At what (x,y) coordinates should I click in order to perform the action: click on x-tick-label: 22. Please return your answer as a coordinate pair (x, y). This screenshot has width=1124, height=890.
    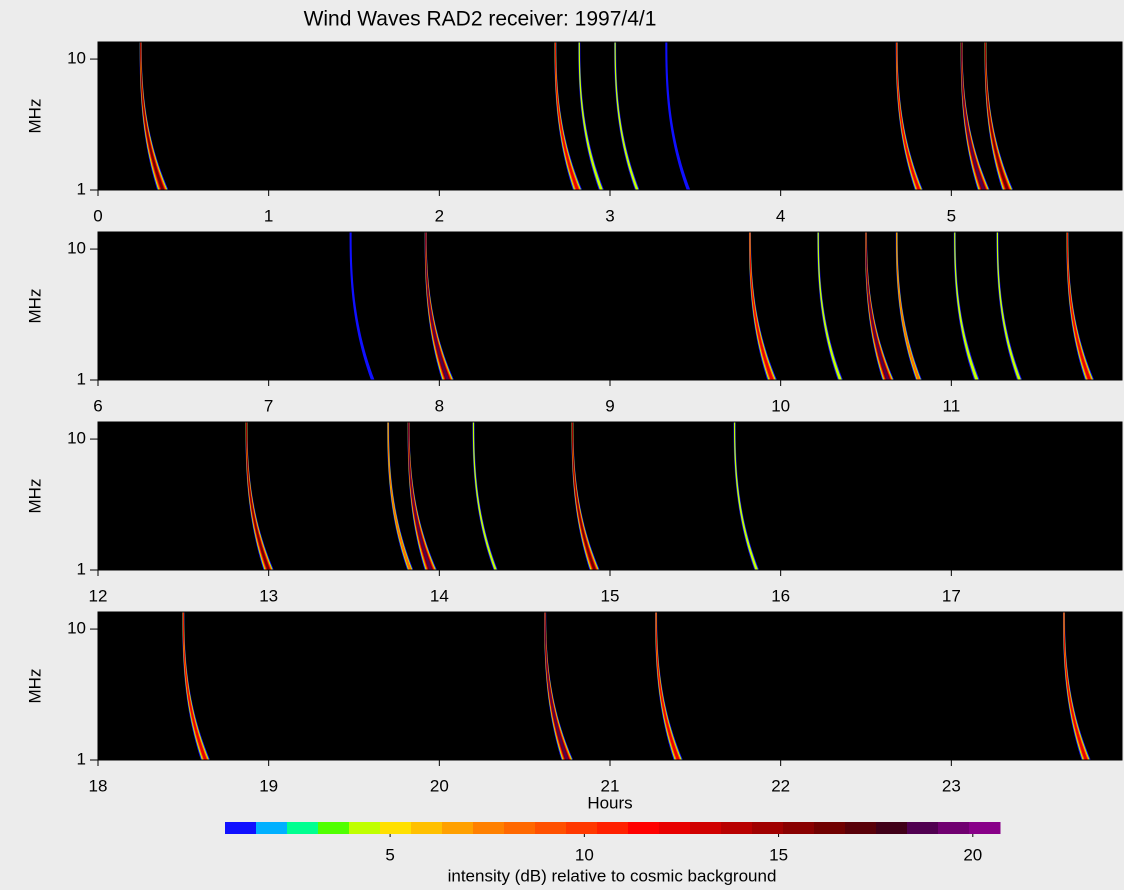
    Looking at the image, I should click on (780, 785).